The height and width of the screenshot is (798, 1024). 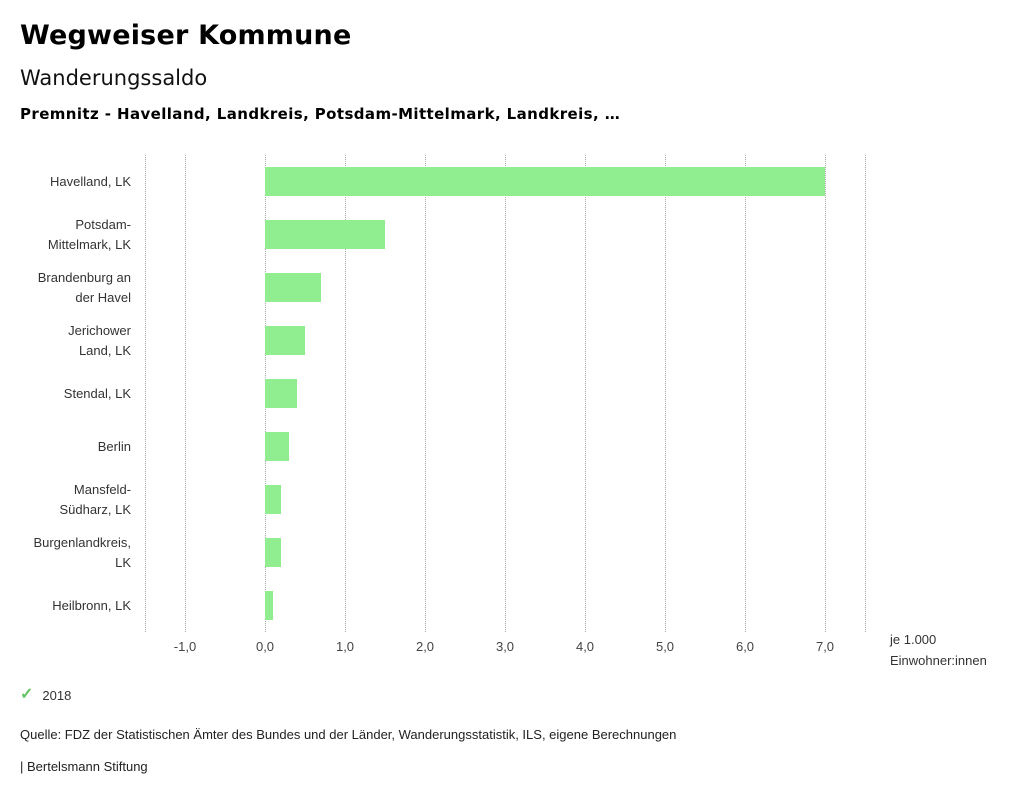 I want to click on category-label-line: Burgenlandkreis,, so click(x=82, y=542).